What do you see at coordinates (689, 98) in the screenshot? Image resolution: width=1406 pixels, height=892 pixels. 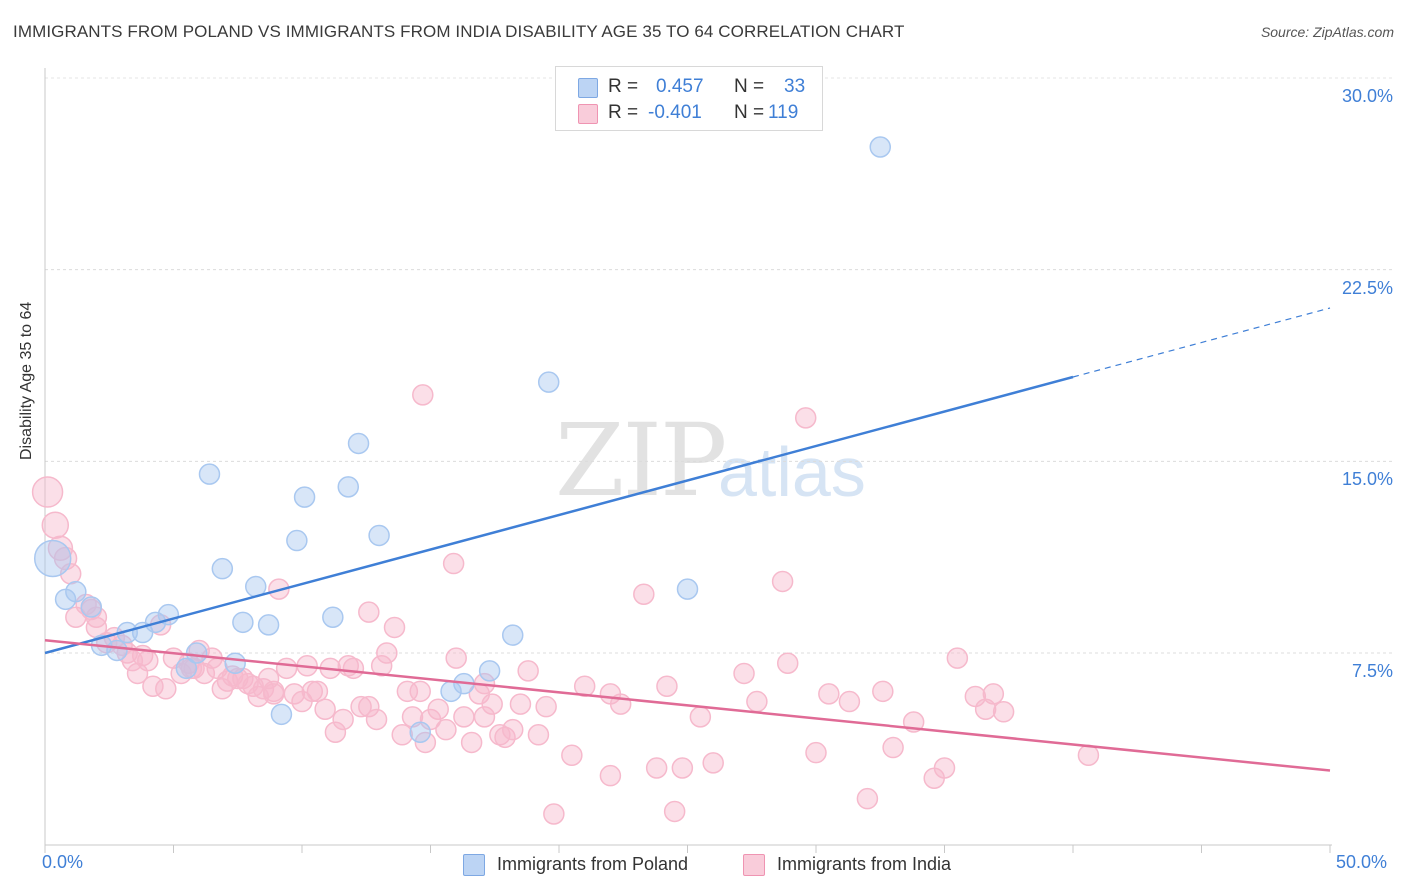 I see `stats-box: R = 0.457 N = 33 R = -0.401 N = 119` at bounding box center [689, 98].